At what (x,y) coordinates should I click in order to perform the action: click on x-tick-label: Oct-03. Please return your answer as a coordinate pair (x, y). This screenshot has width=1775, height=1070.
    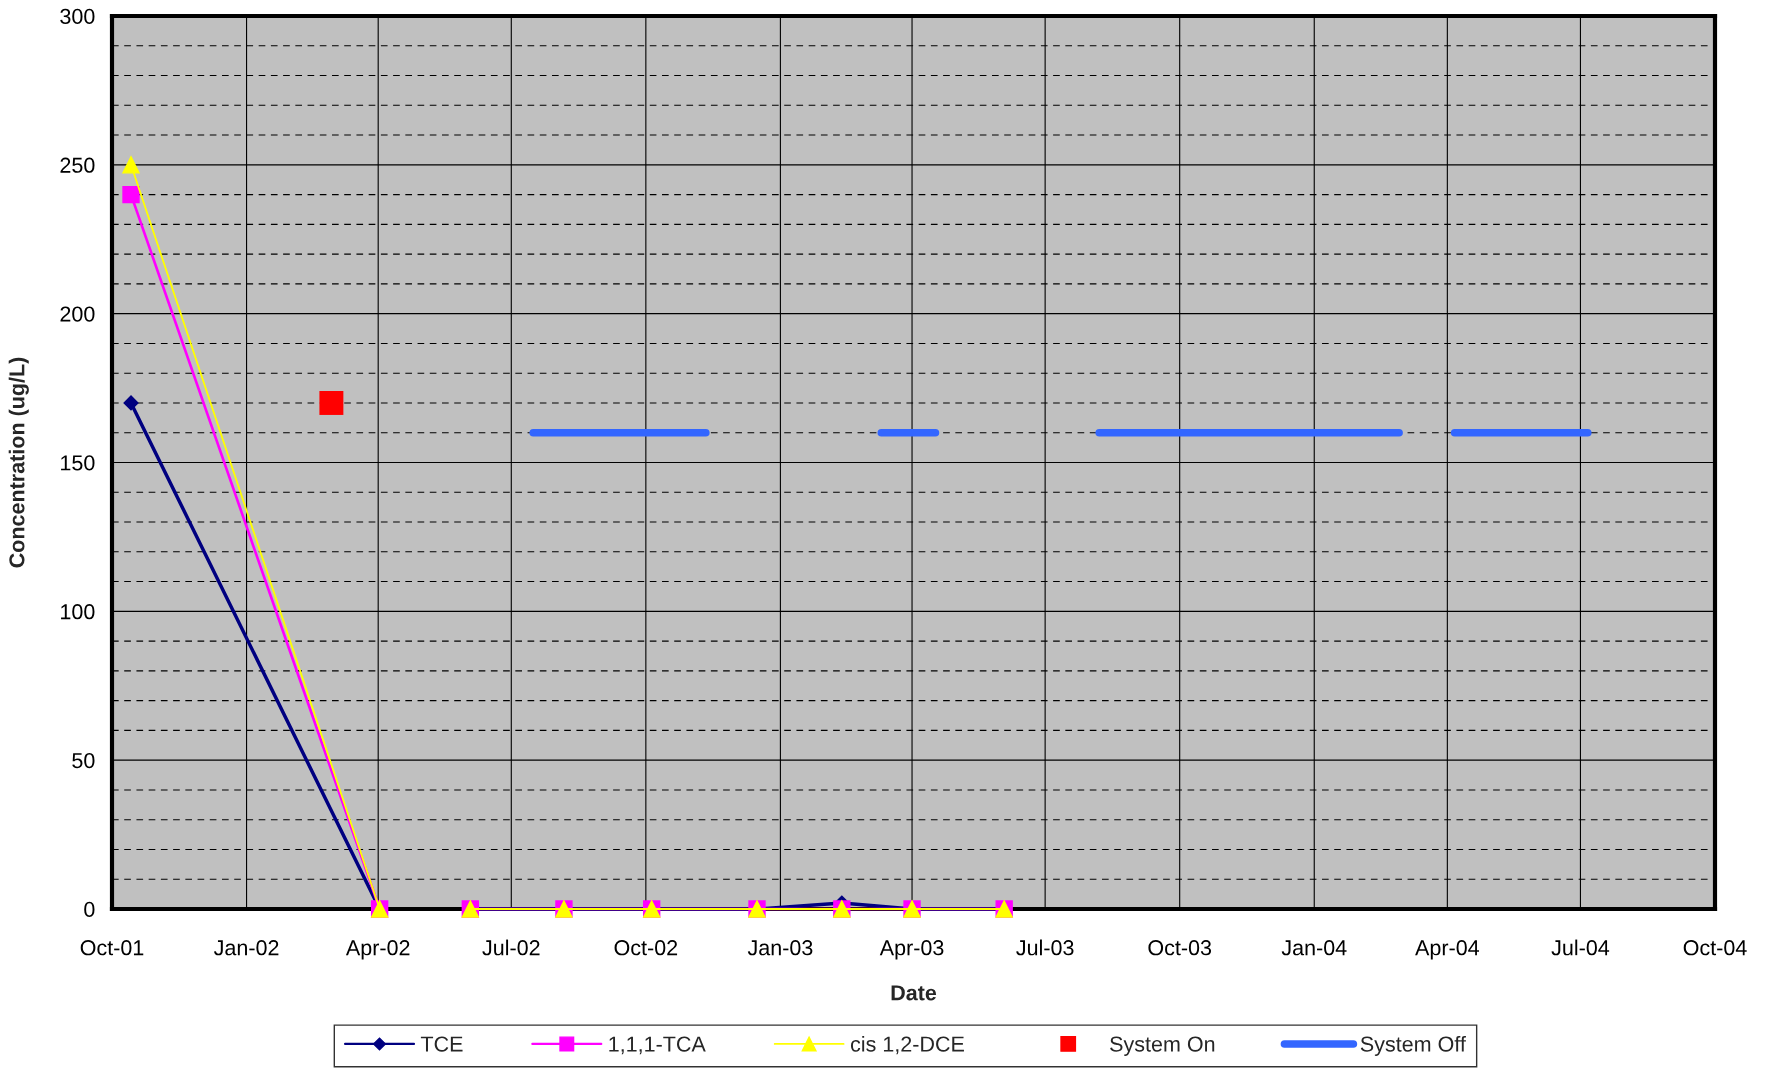
    Looking at the image, I should click on (1180, 948).